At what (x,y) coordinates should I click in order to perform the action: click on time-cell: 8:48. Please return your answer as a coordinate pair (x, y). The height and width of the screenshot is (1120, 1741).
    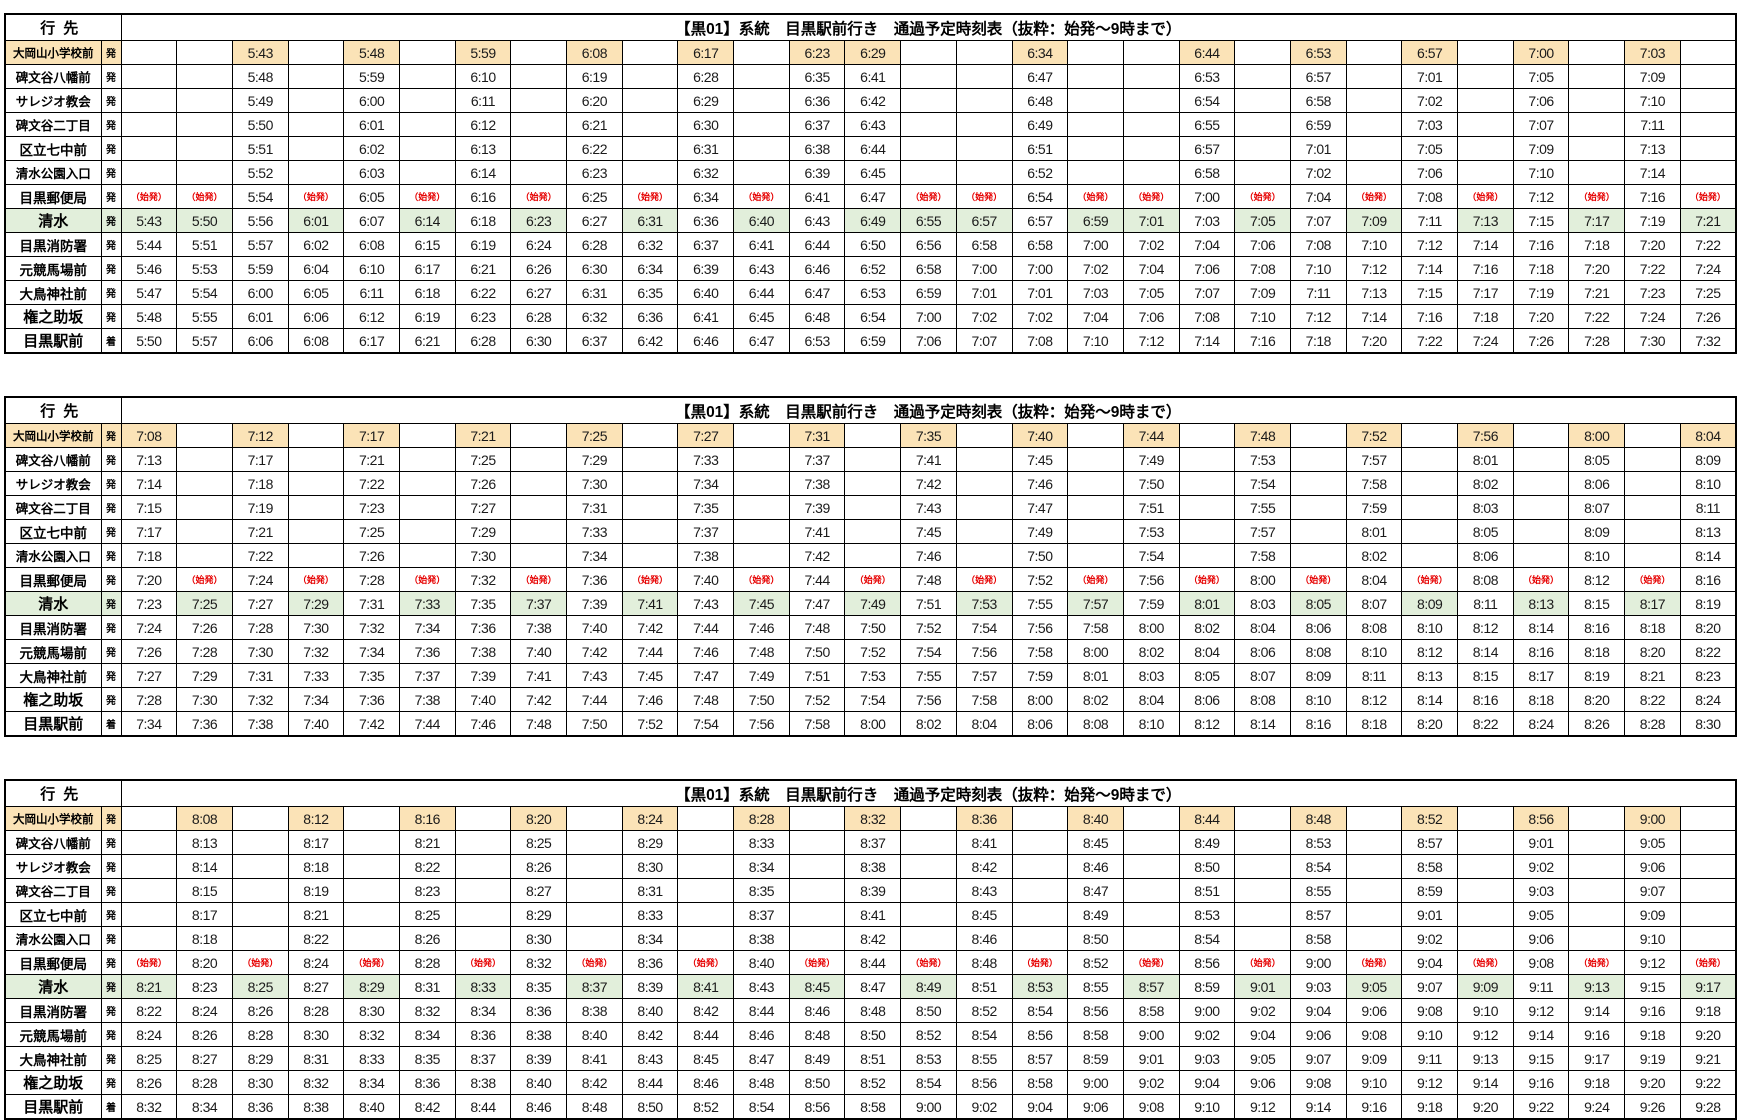
    Looking at the image, I should click on (1318, 818).